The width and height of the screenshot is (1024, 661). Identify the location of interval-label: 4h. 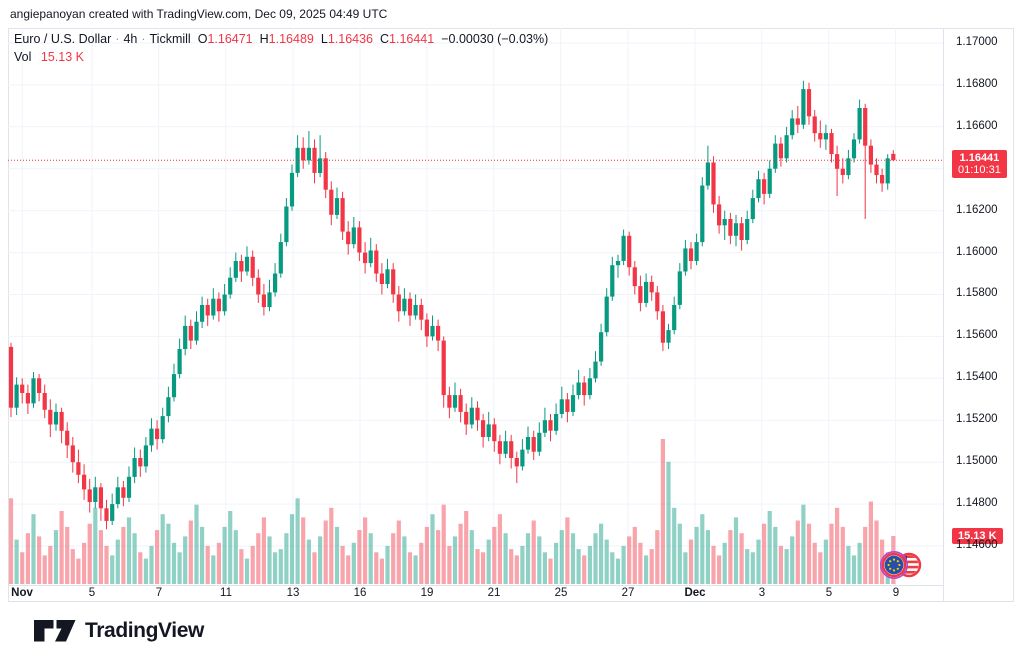
(130, 39).